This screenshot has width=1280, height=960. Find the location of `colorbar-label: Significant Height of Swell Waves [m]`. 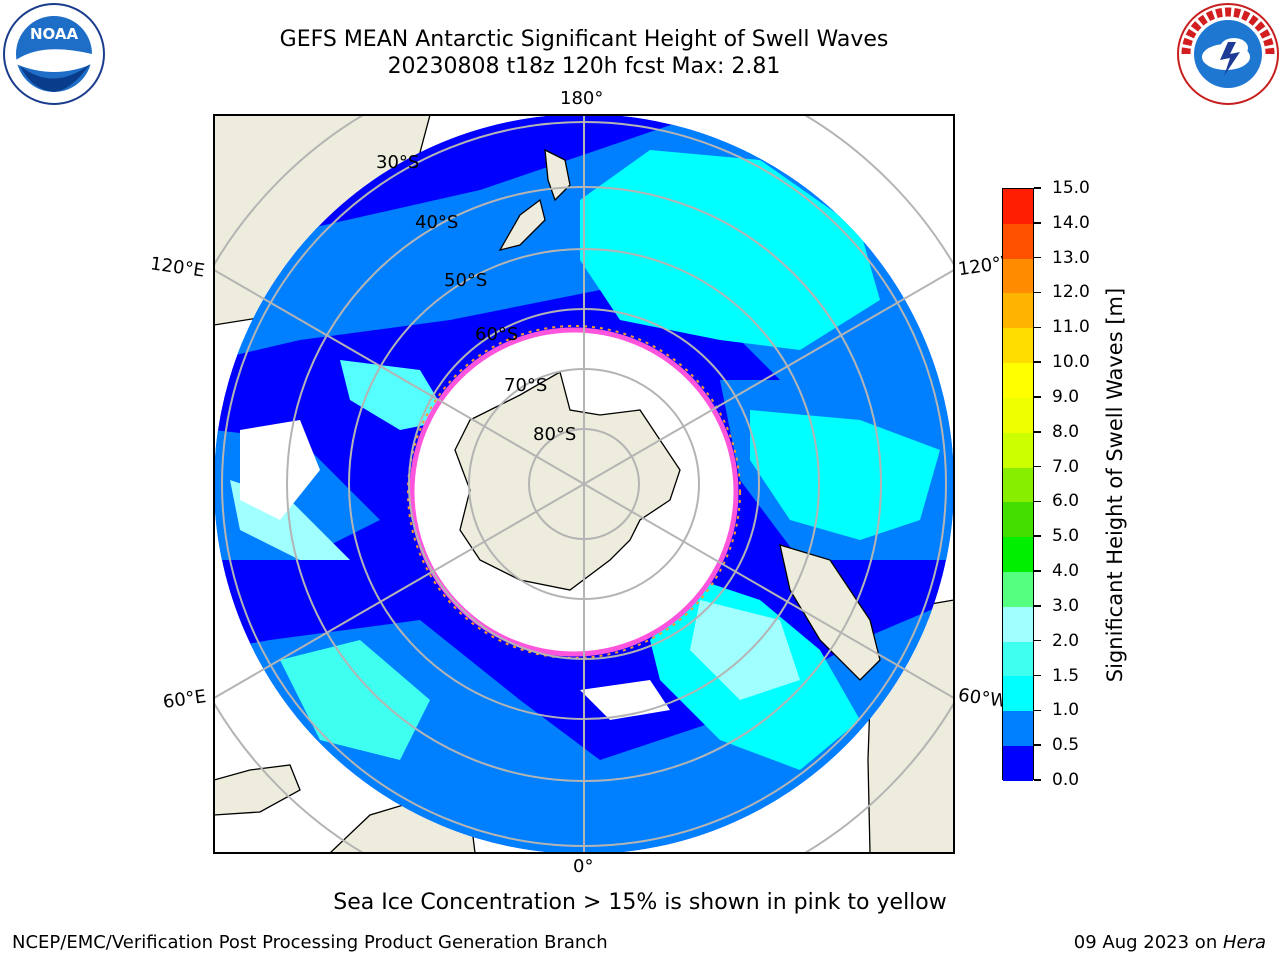

colorbar-label: Significant Height of Swell Waves [m] is located at coordinates (1115, 485).